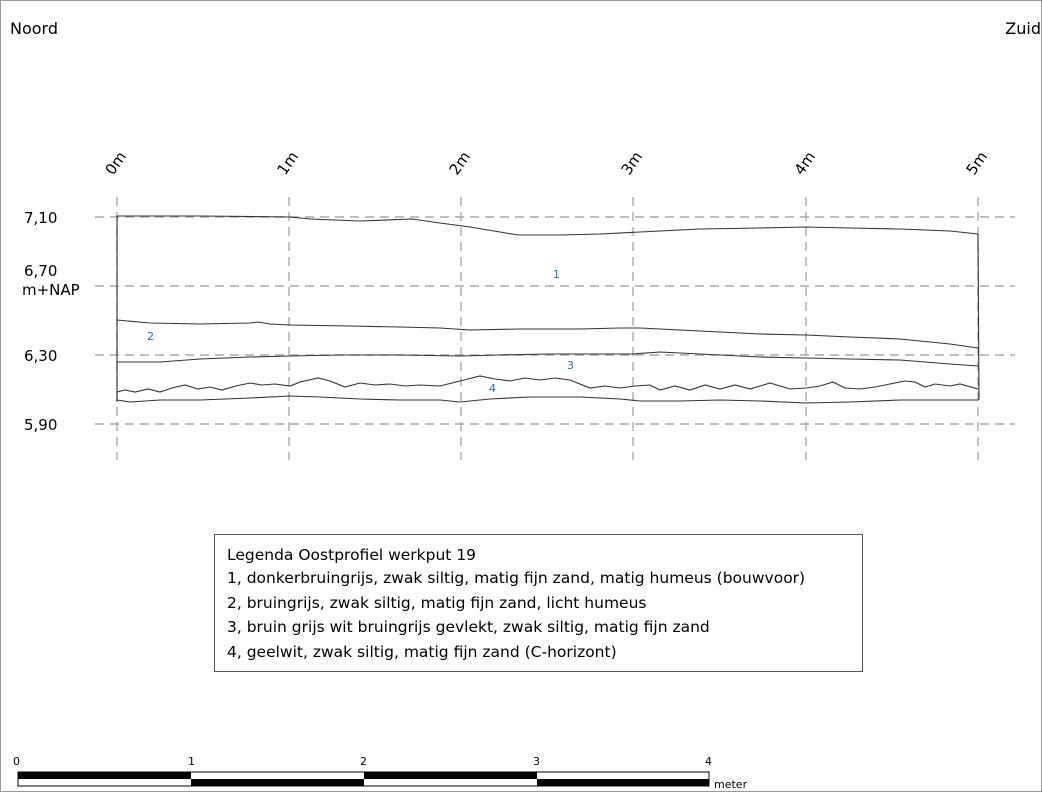  I want to click on elevation-label-670: 6,70, so click(40, 271).